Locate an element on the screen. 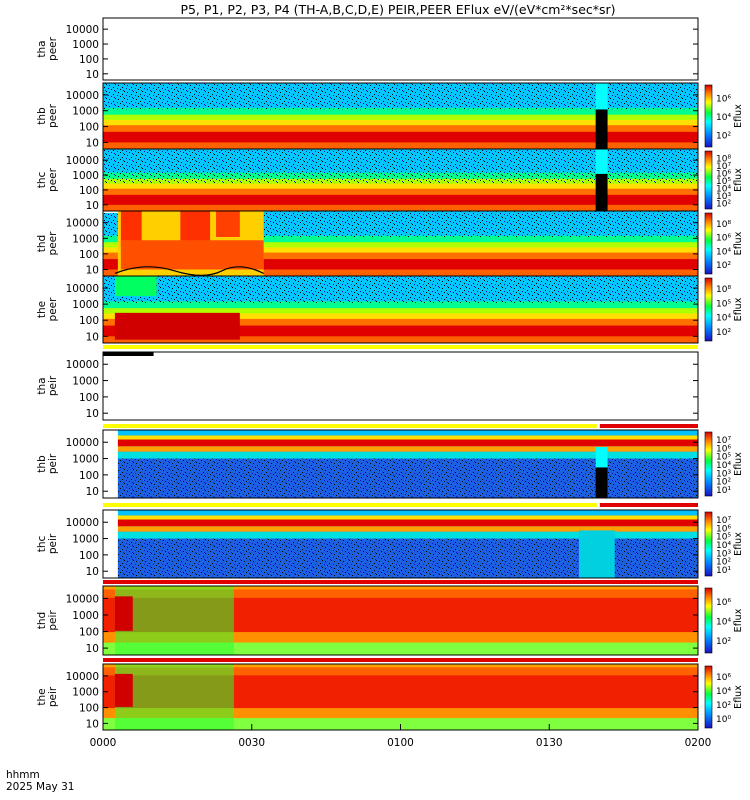 The image size is (750, 800). y-axis-label: thepeir is located at coordinates (47, 696).